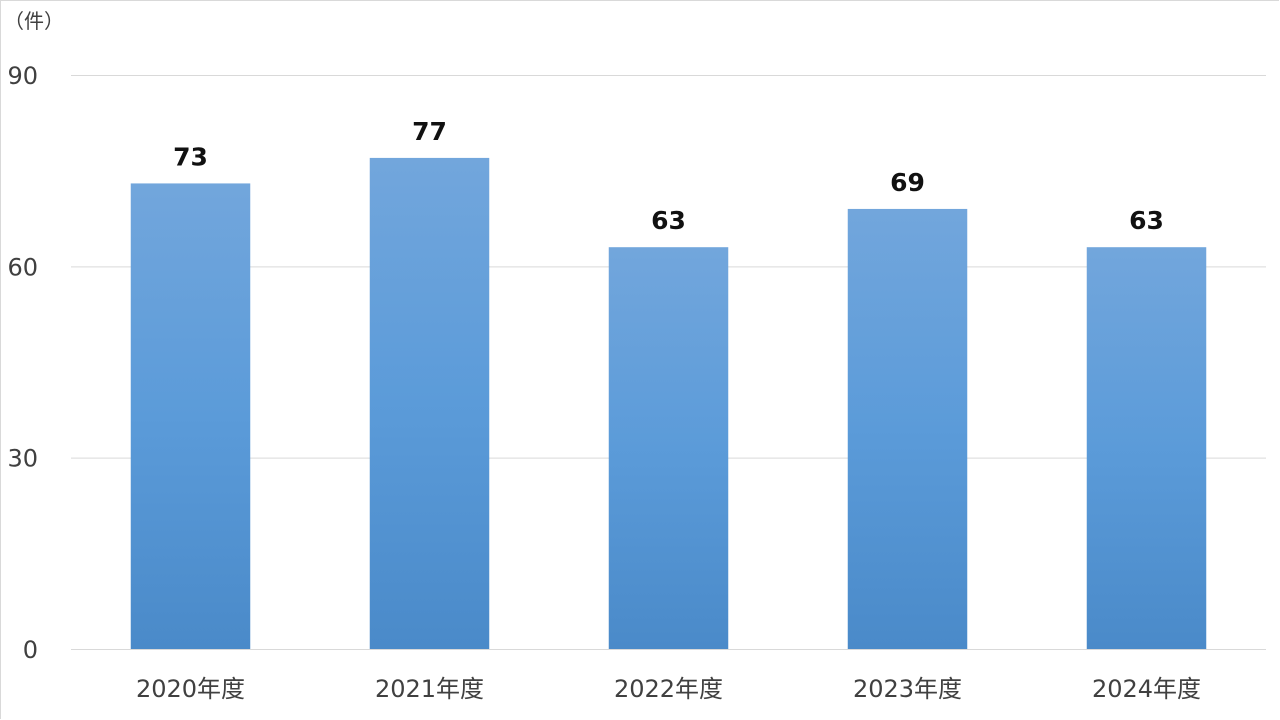 This screenshot has width=1280, height=720. I want to click on x-axis-labels: 2020年度 2021年度 2022年度 2023年度 2024年度, so click(668, 689).